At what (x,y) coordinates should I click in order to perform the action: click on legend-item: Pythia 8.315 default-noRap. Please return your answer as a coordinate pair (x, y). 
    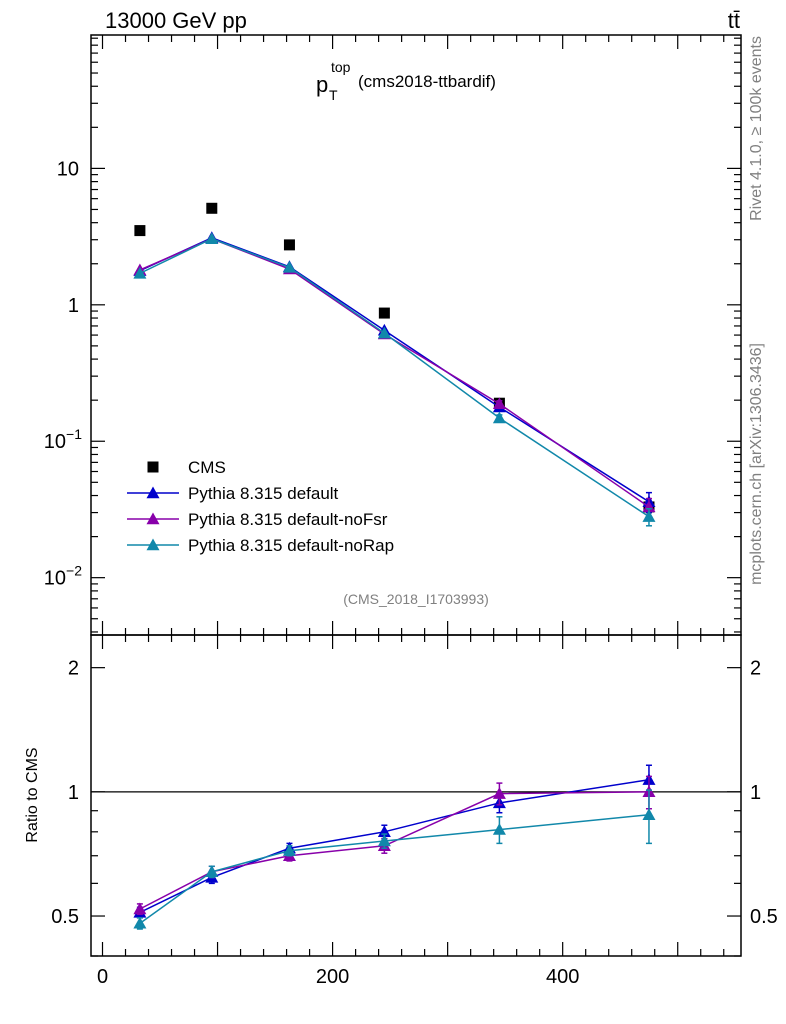
    Looking at the image, I should click on (260, 545).